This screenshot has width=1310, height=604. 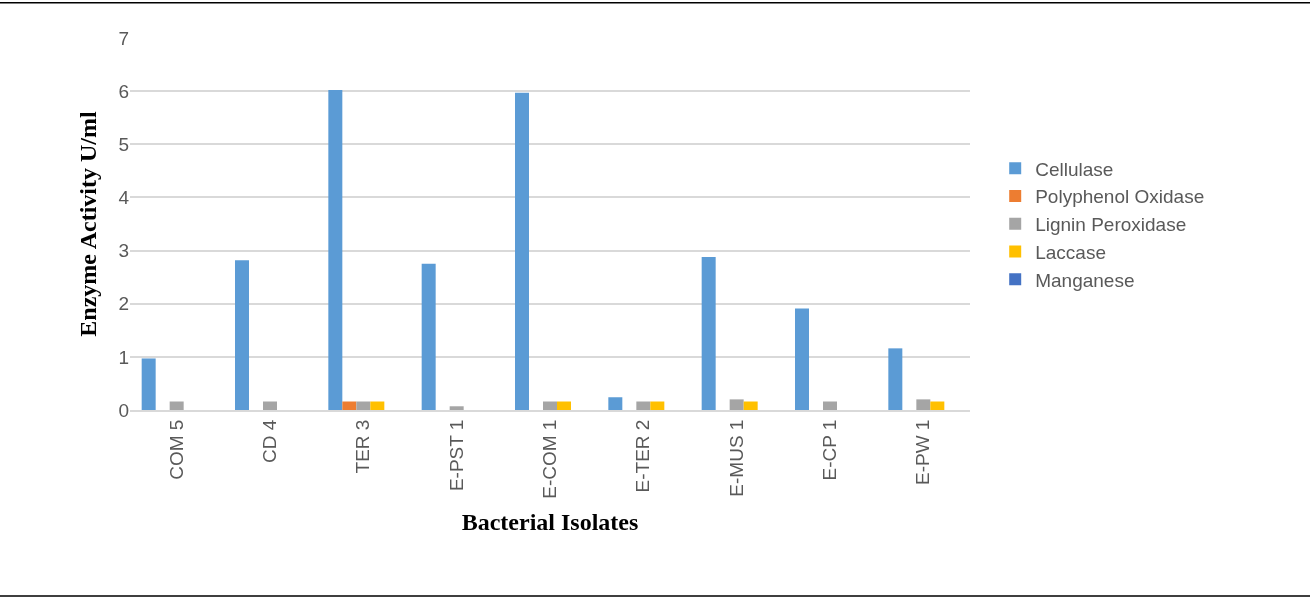 What do you see at coordinates (643, 456) in the screenshot?
I see `x-tick-label: E-TER 2` at bounding box center [643, 456].